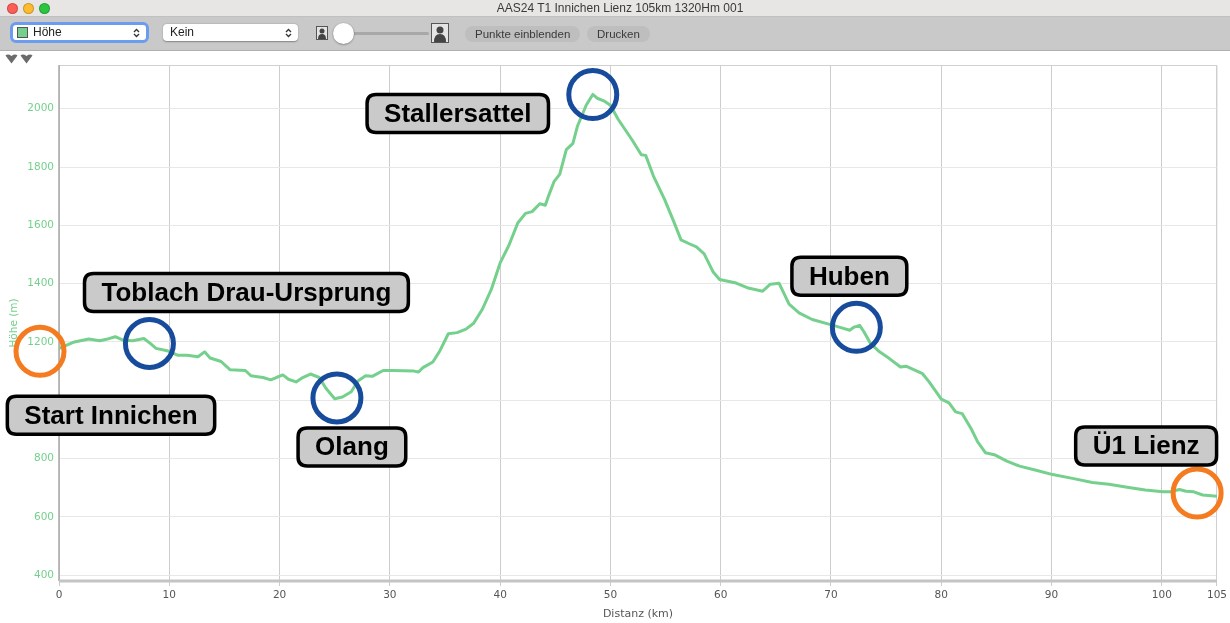  I want to click on y-tick-label: 1600, so click(40, 224).